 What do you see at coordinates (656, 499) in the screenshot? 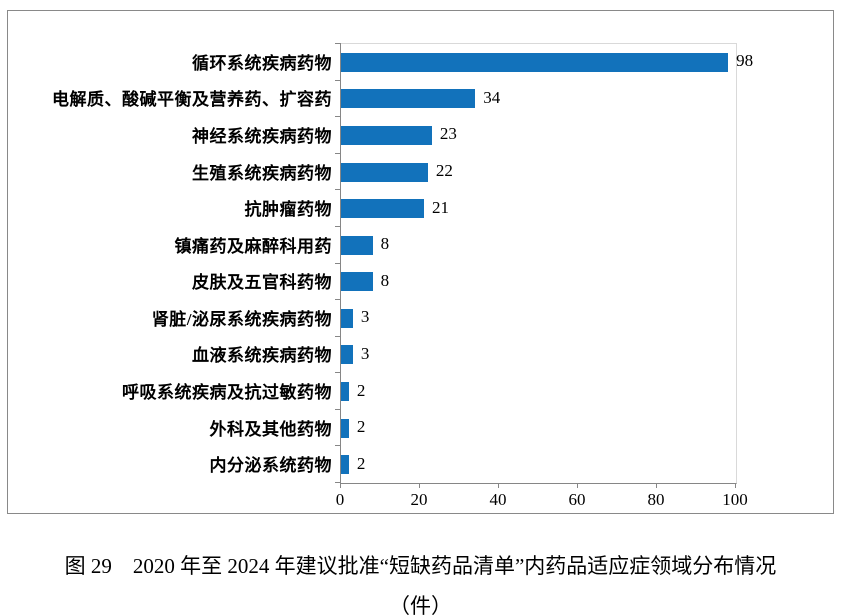
I see `x-axis-tick-label: 80` at bounding box center [656, 499].